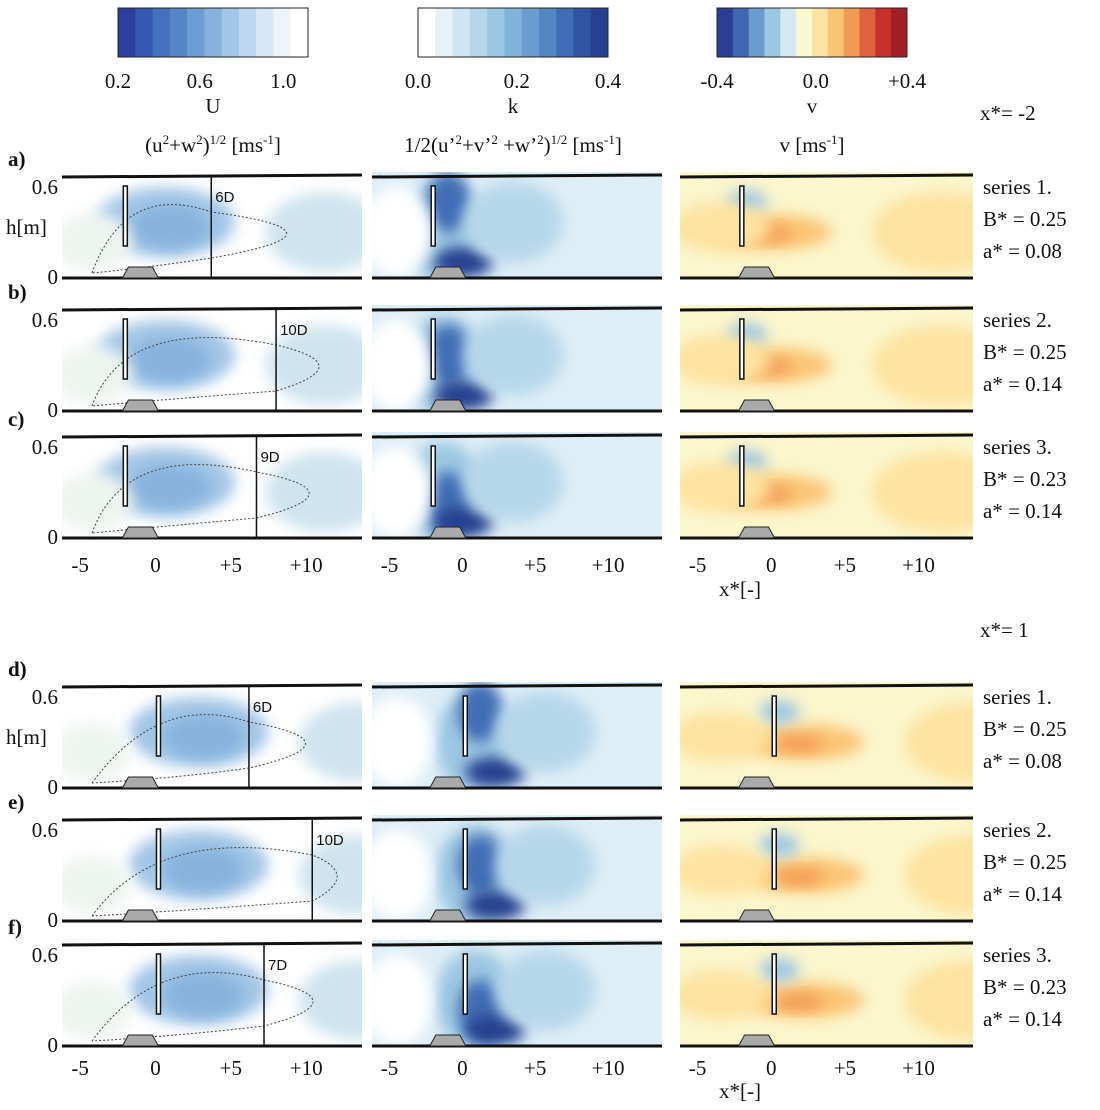  What do you see at coordinates (740, 1091) in the screenshot?
I see `x-label: x*[-]` at bounding box center [740, 1091].